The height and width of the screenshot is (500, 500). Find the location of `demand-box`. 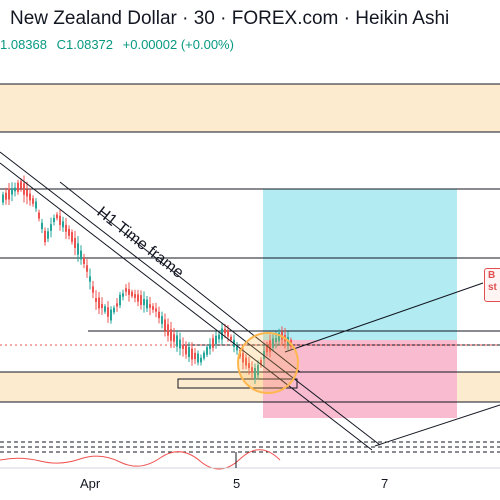

demand-box is located at coordinates (237, 383).